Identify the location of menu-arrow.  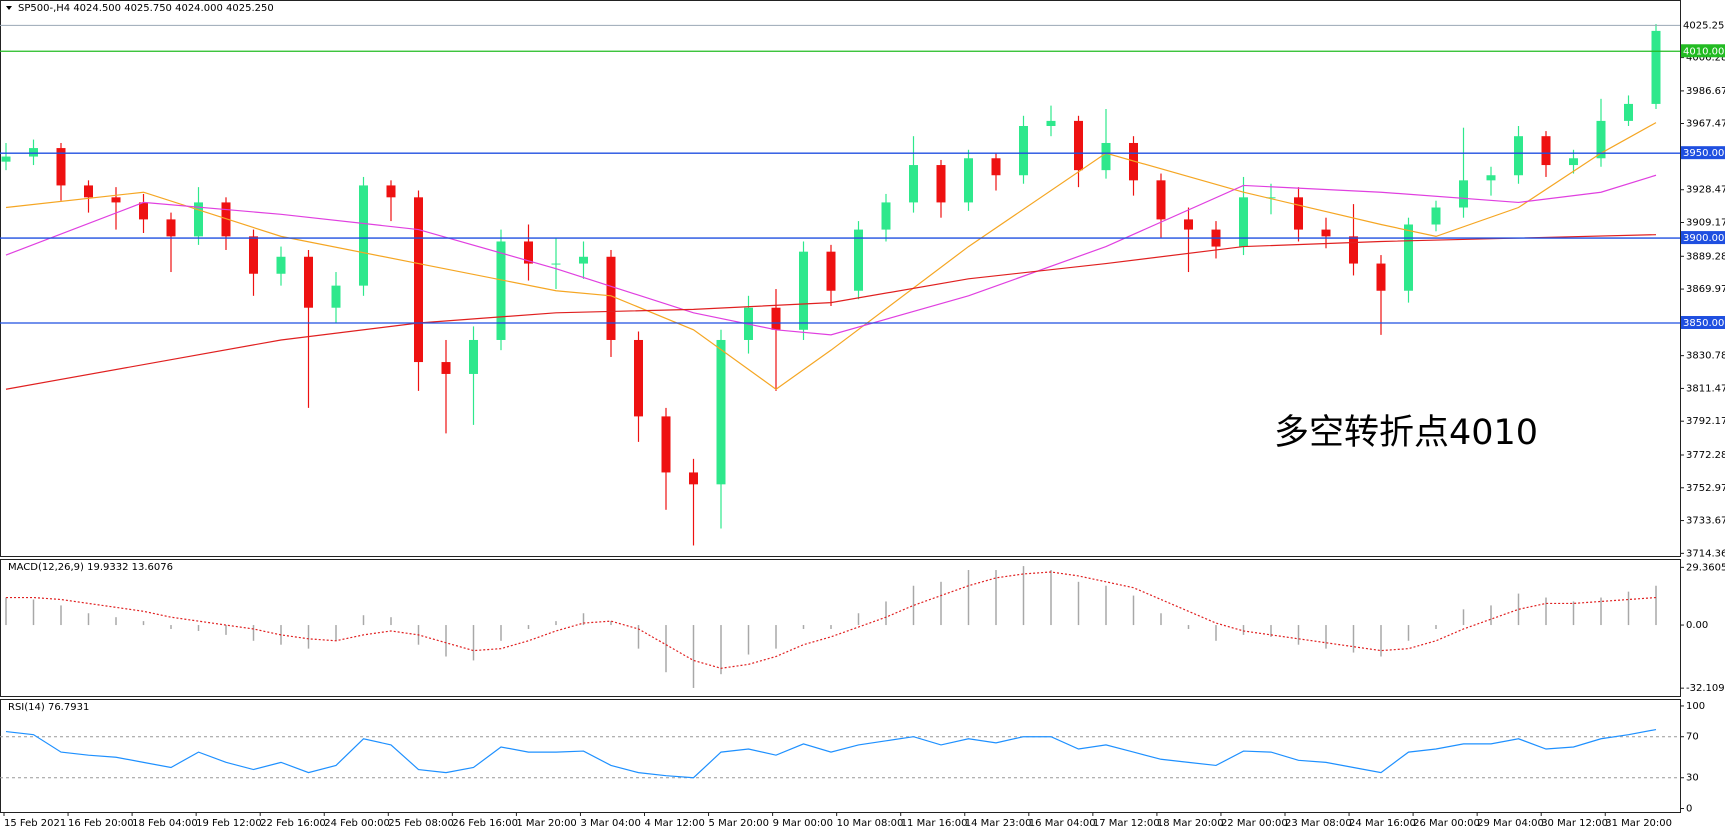
(9, 8).